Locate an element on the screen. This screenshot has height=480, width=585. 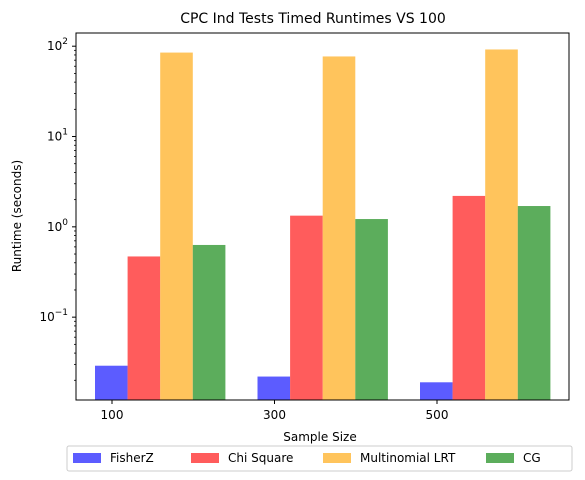
legend-label: FisherZ is located at coordinates (132, 458).